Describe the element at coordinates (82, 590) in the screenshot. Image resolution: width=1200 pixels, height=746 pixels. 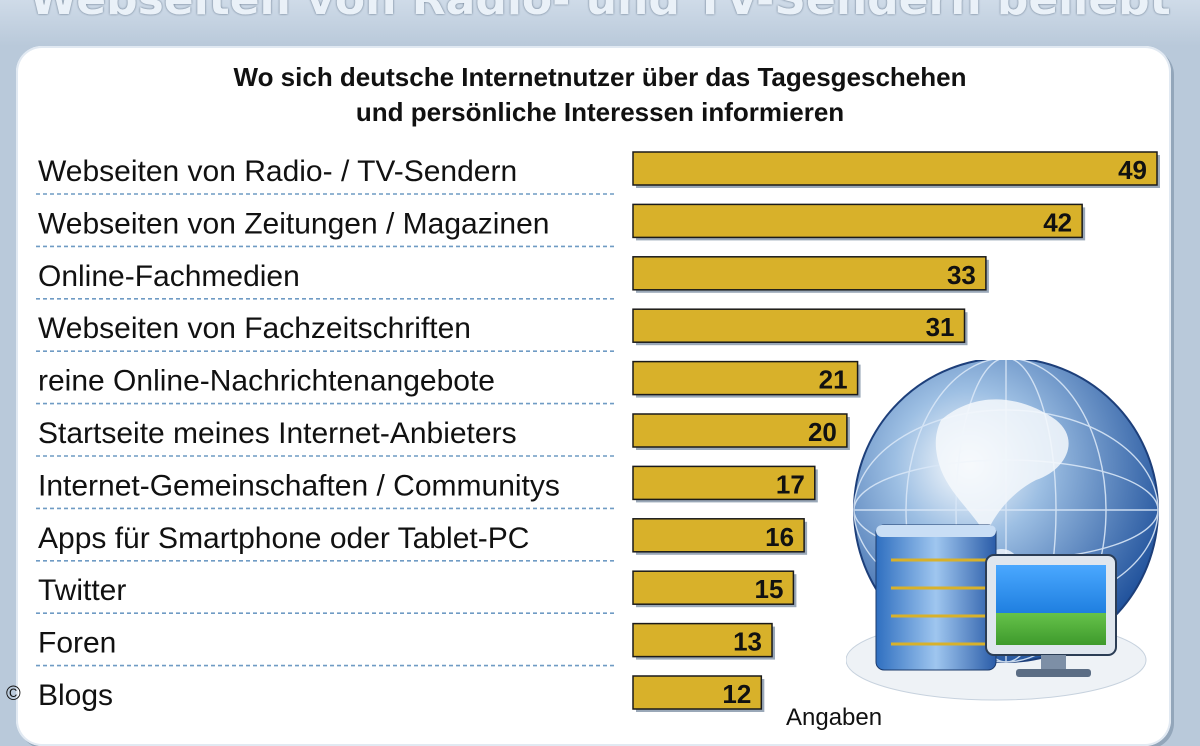
I see `category-label: Twitter` at that location.